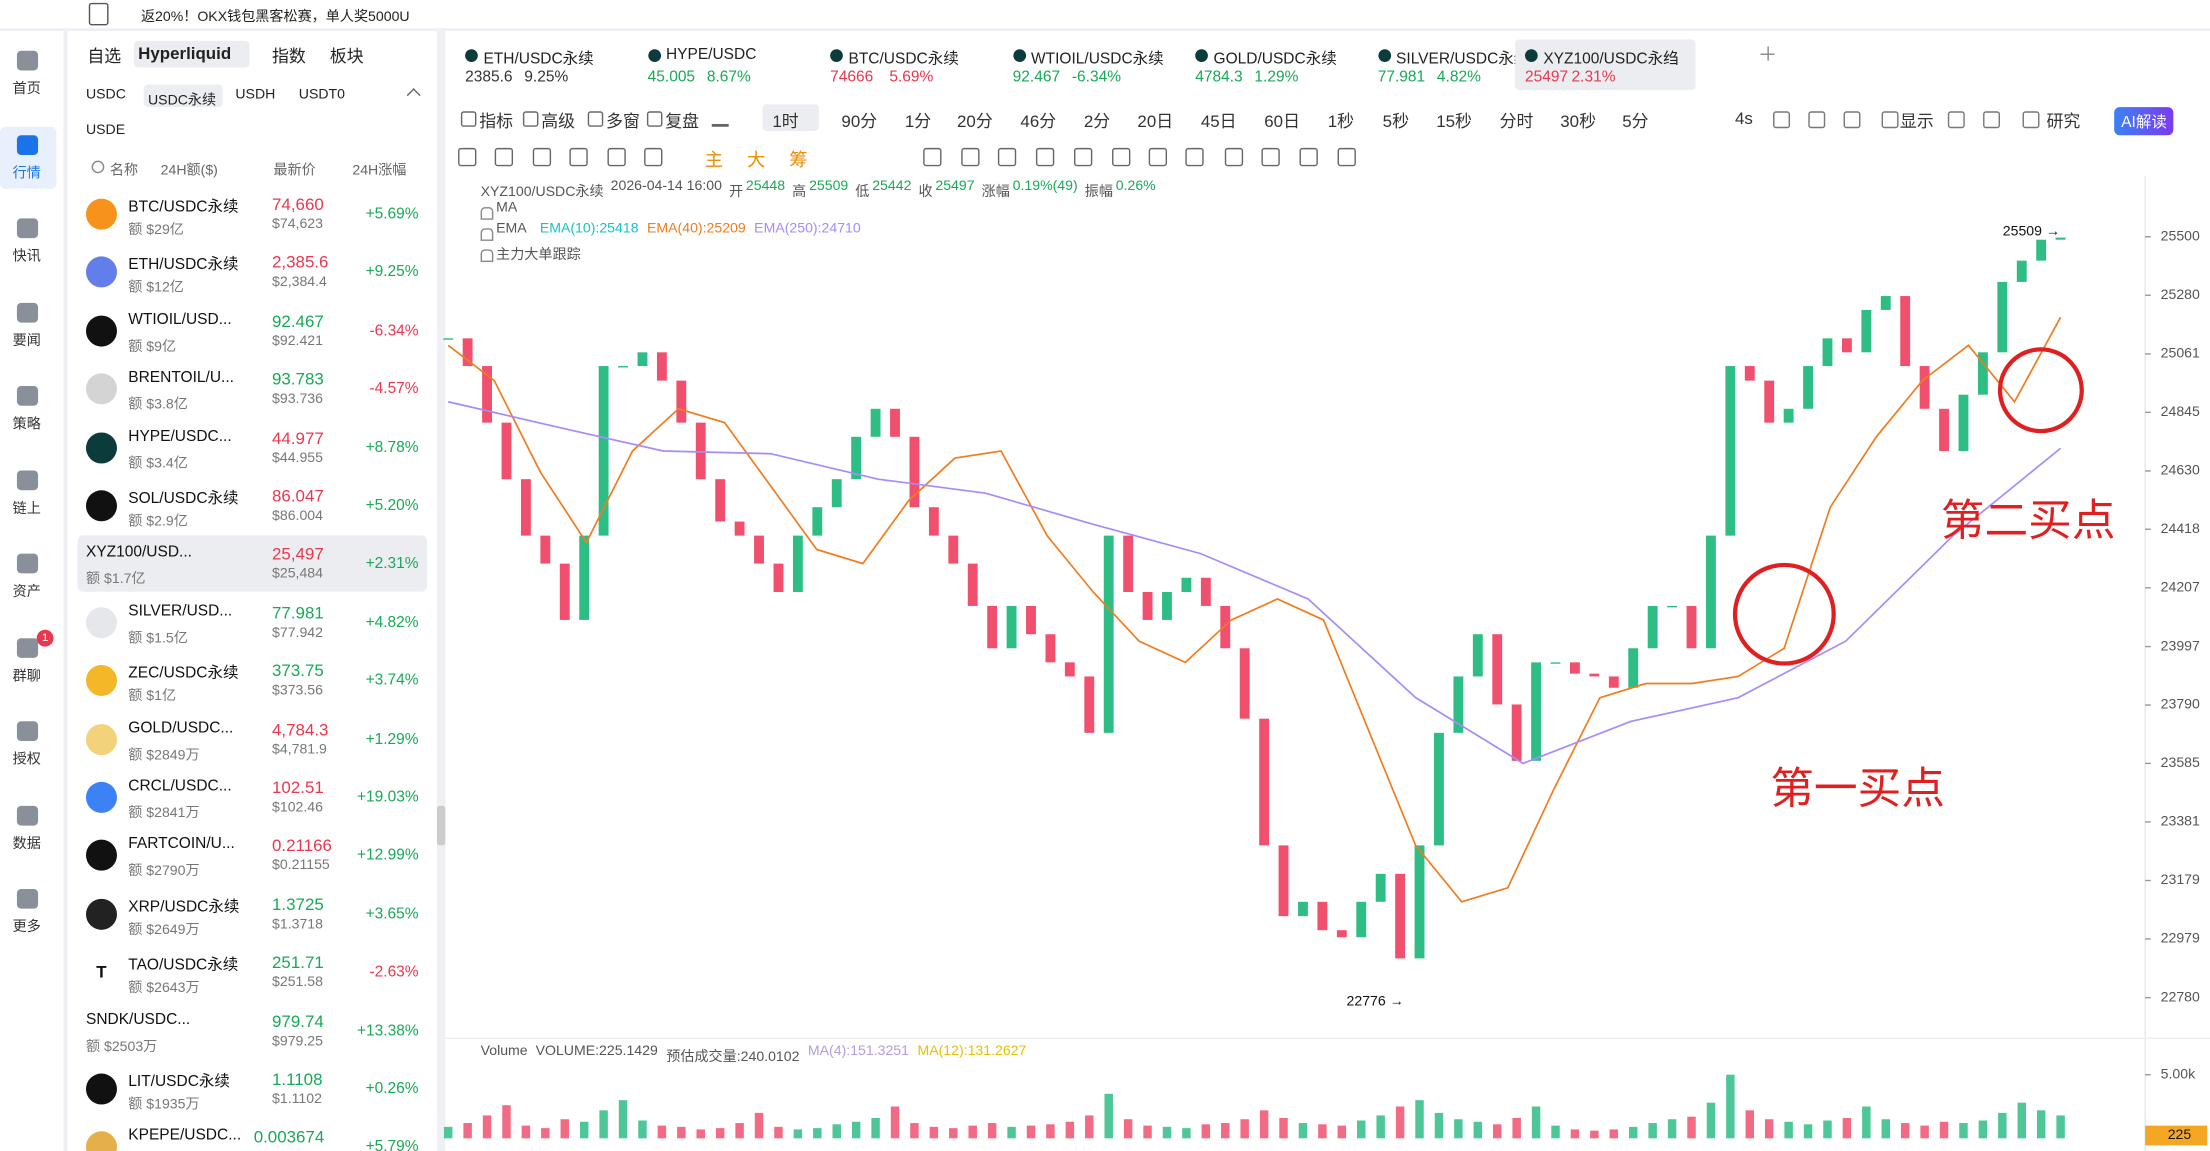 The image size is (2210, 1151). What do you see at coordinates (183, 965) in the screenshot?
I see `row-symbol: TAO/USDC永续` at bounding box center [183, 965].